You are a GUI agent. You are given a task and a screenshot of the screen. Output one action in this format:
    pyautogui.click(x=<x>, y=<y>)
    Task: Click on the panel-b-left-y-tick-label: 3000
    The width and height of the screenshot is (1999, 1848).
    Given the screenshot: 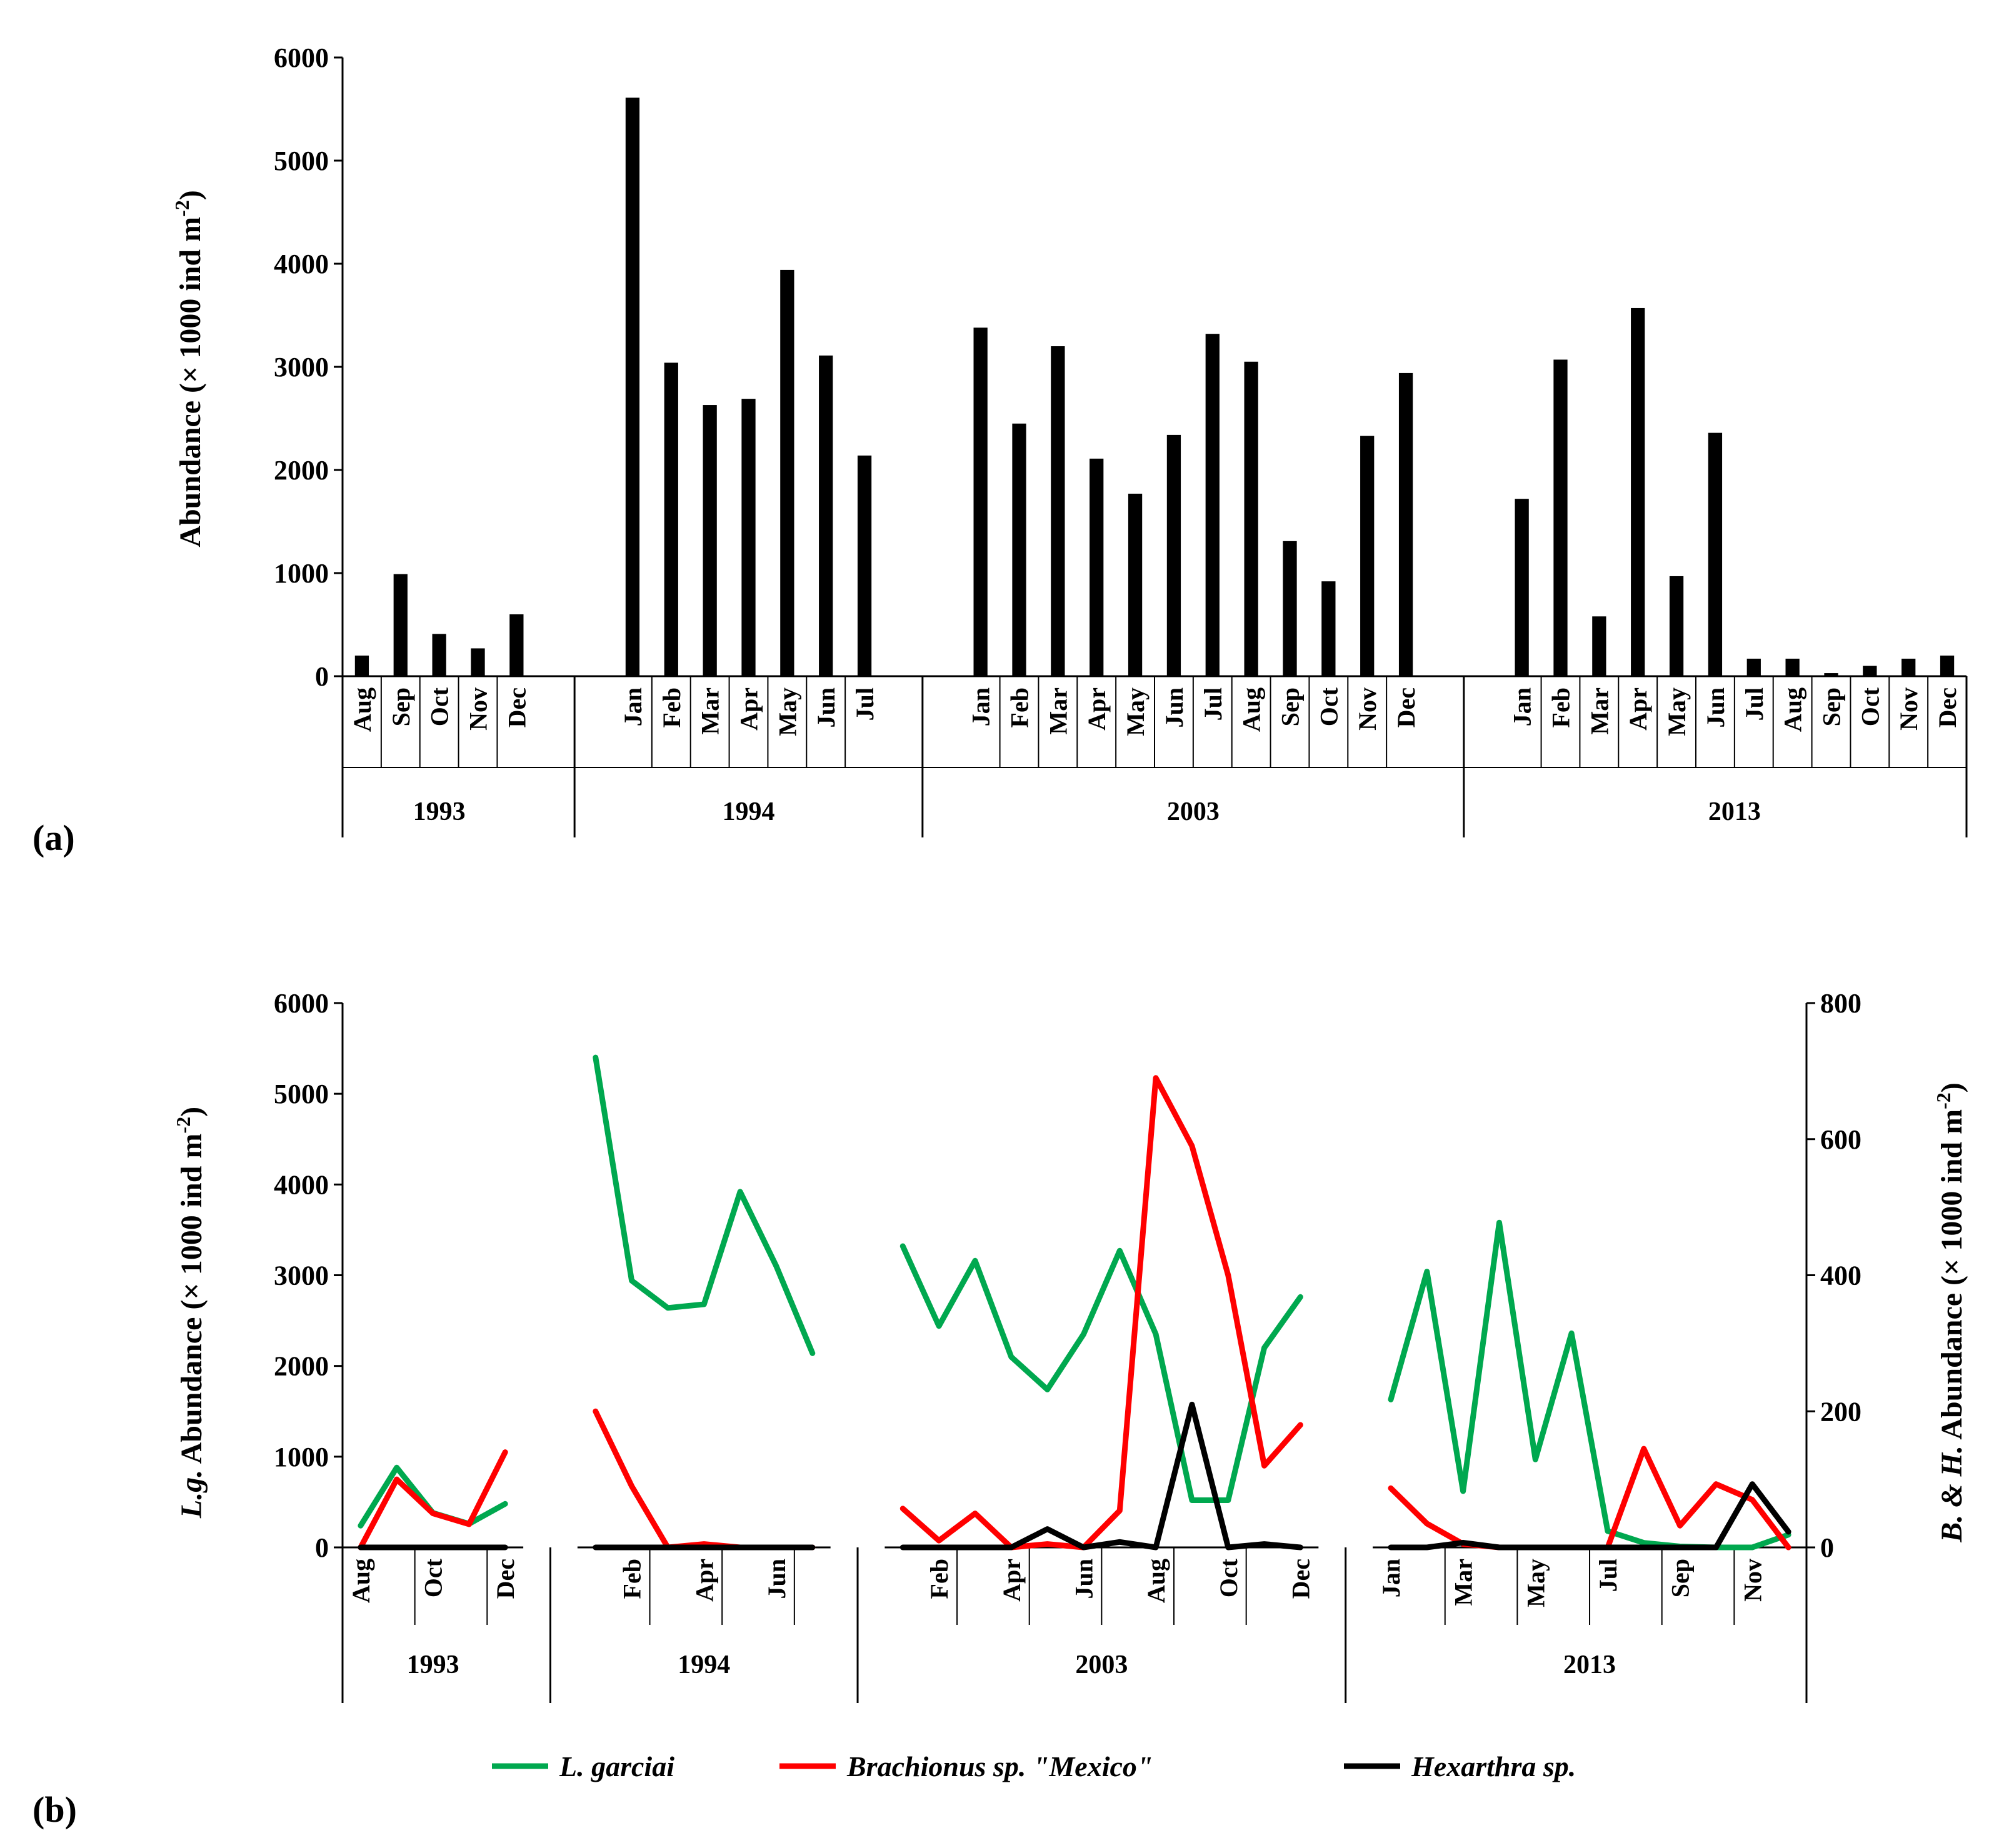 What is the action you would take?
    pyautogui.click(x=301, y=1276)
    